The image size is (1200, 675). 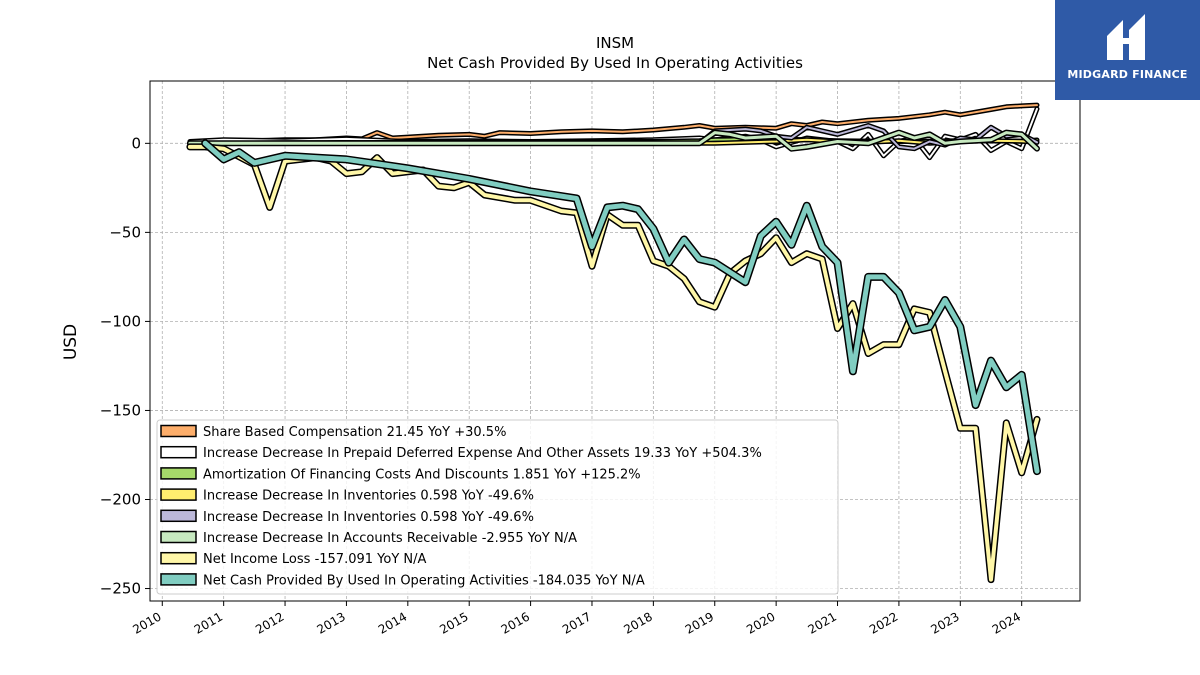 What do you see at coordinates (120, 499) in the screenshot?
I see `y-tick-label: −200` at bounding box center [120, 499].